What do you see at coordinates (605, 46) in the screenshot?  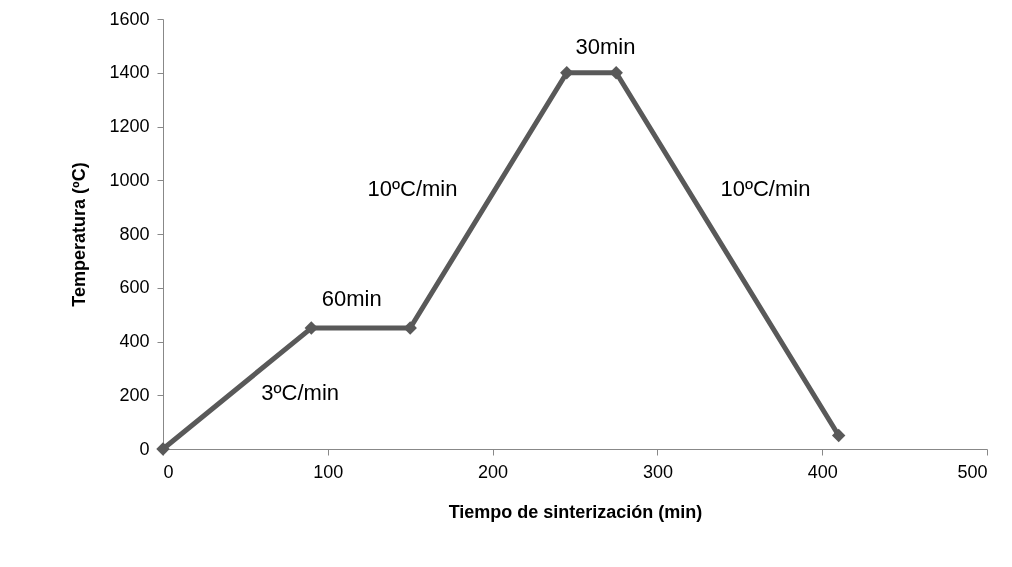 I see `annotation: 30min` at bounding box center [605, 46].